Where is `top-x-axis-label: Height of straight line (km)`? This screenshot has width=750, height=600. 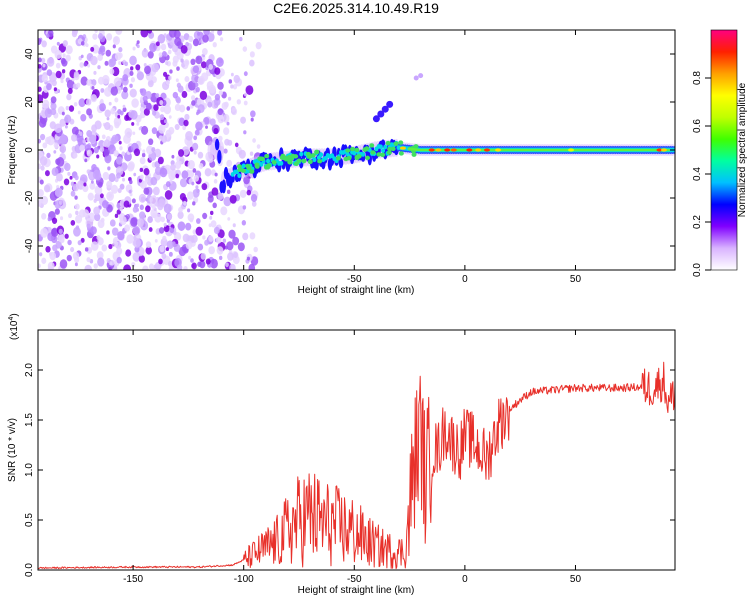 top-x-axis-label: Height of straight line (km) is located at coordinates (356, 290).